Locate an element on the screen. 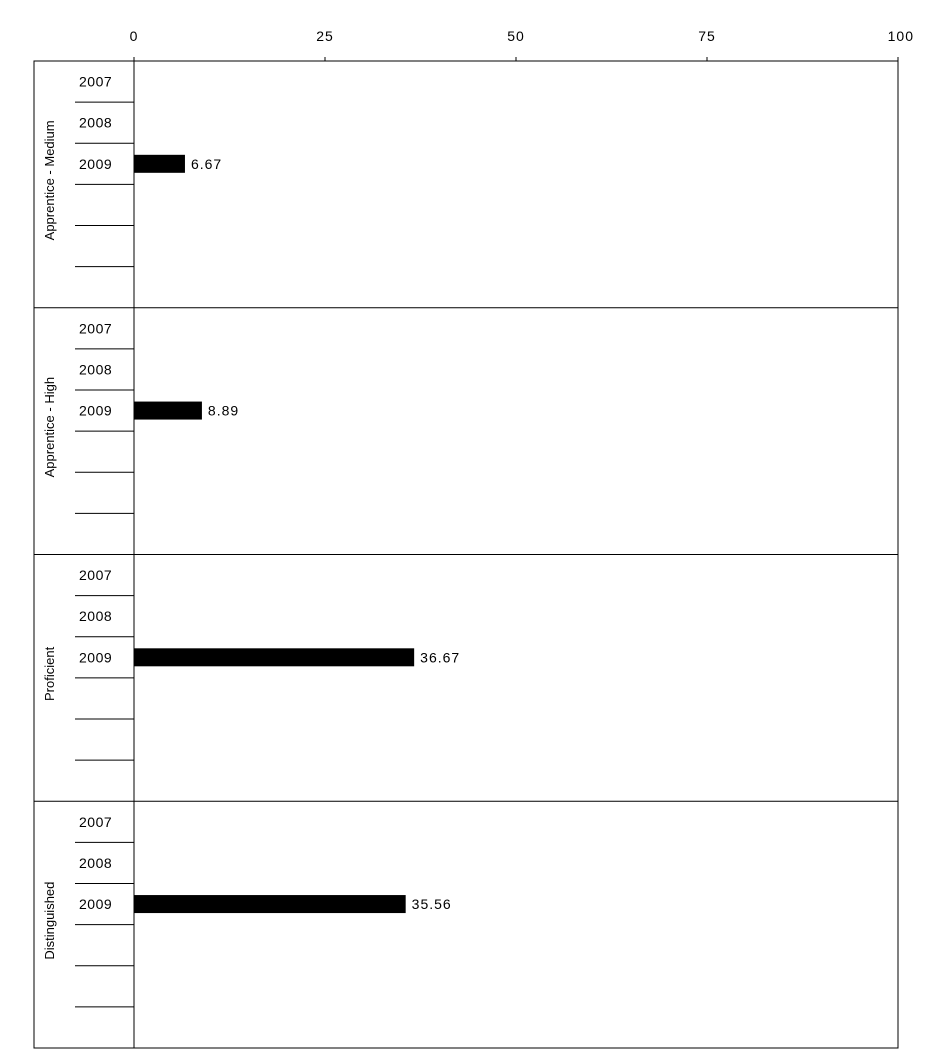  data-label: 8.89 is located at coordinates (223, 411).